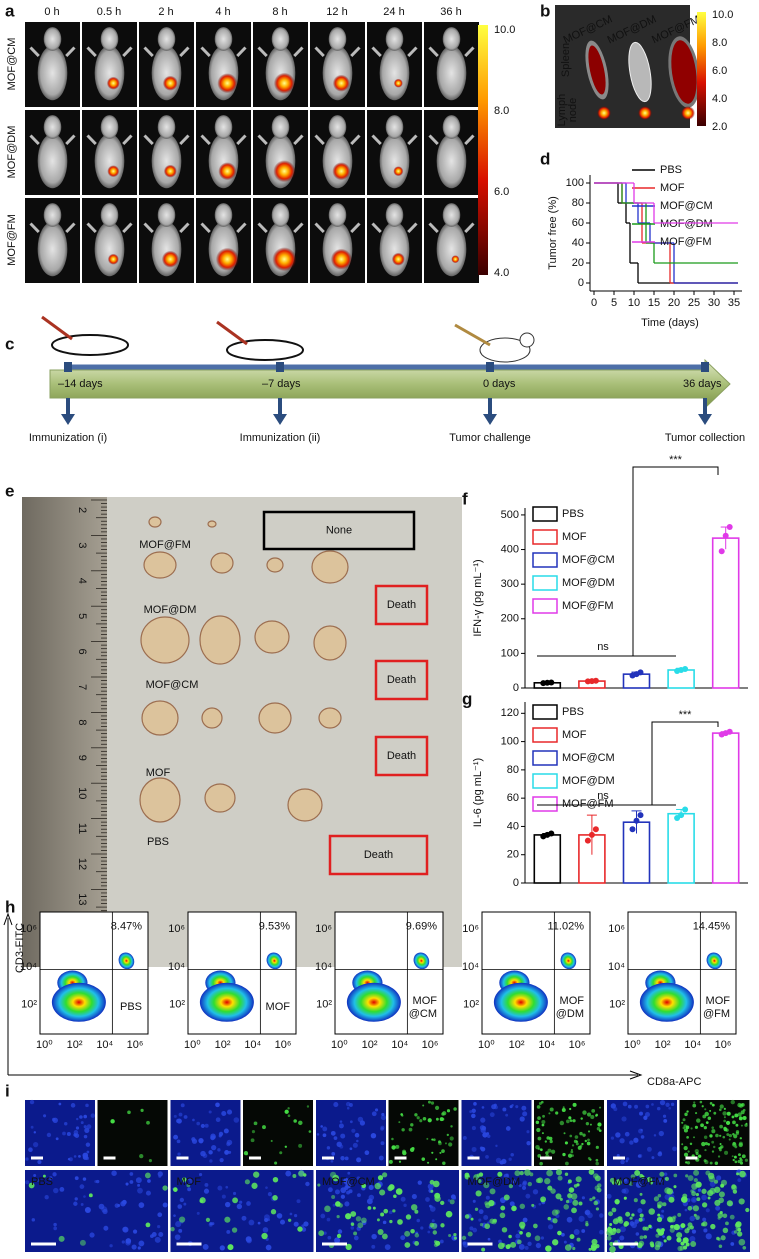 This screenshot has height=1259, width=759. I want to click on legend-label: MOF, so click(574, 735).